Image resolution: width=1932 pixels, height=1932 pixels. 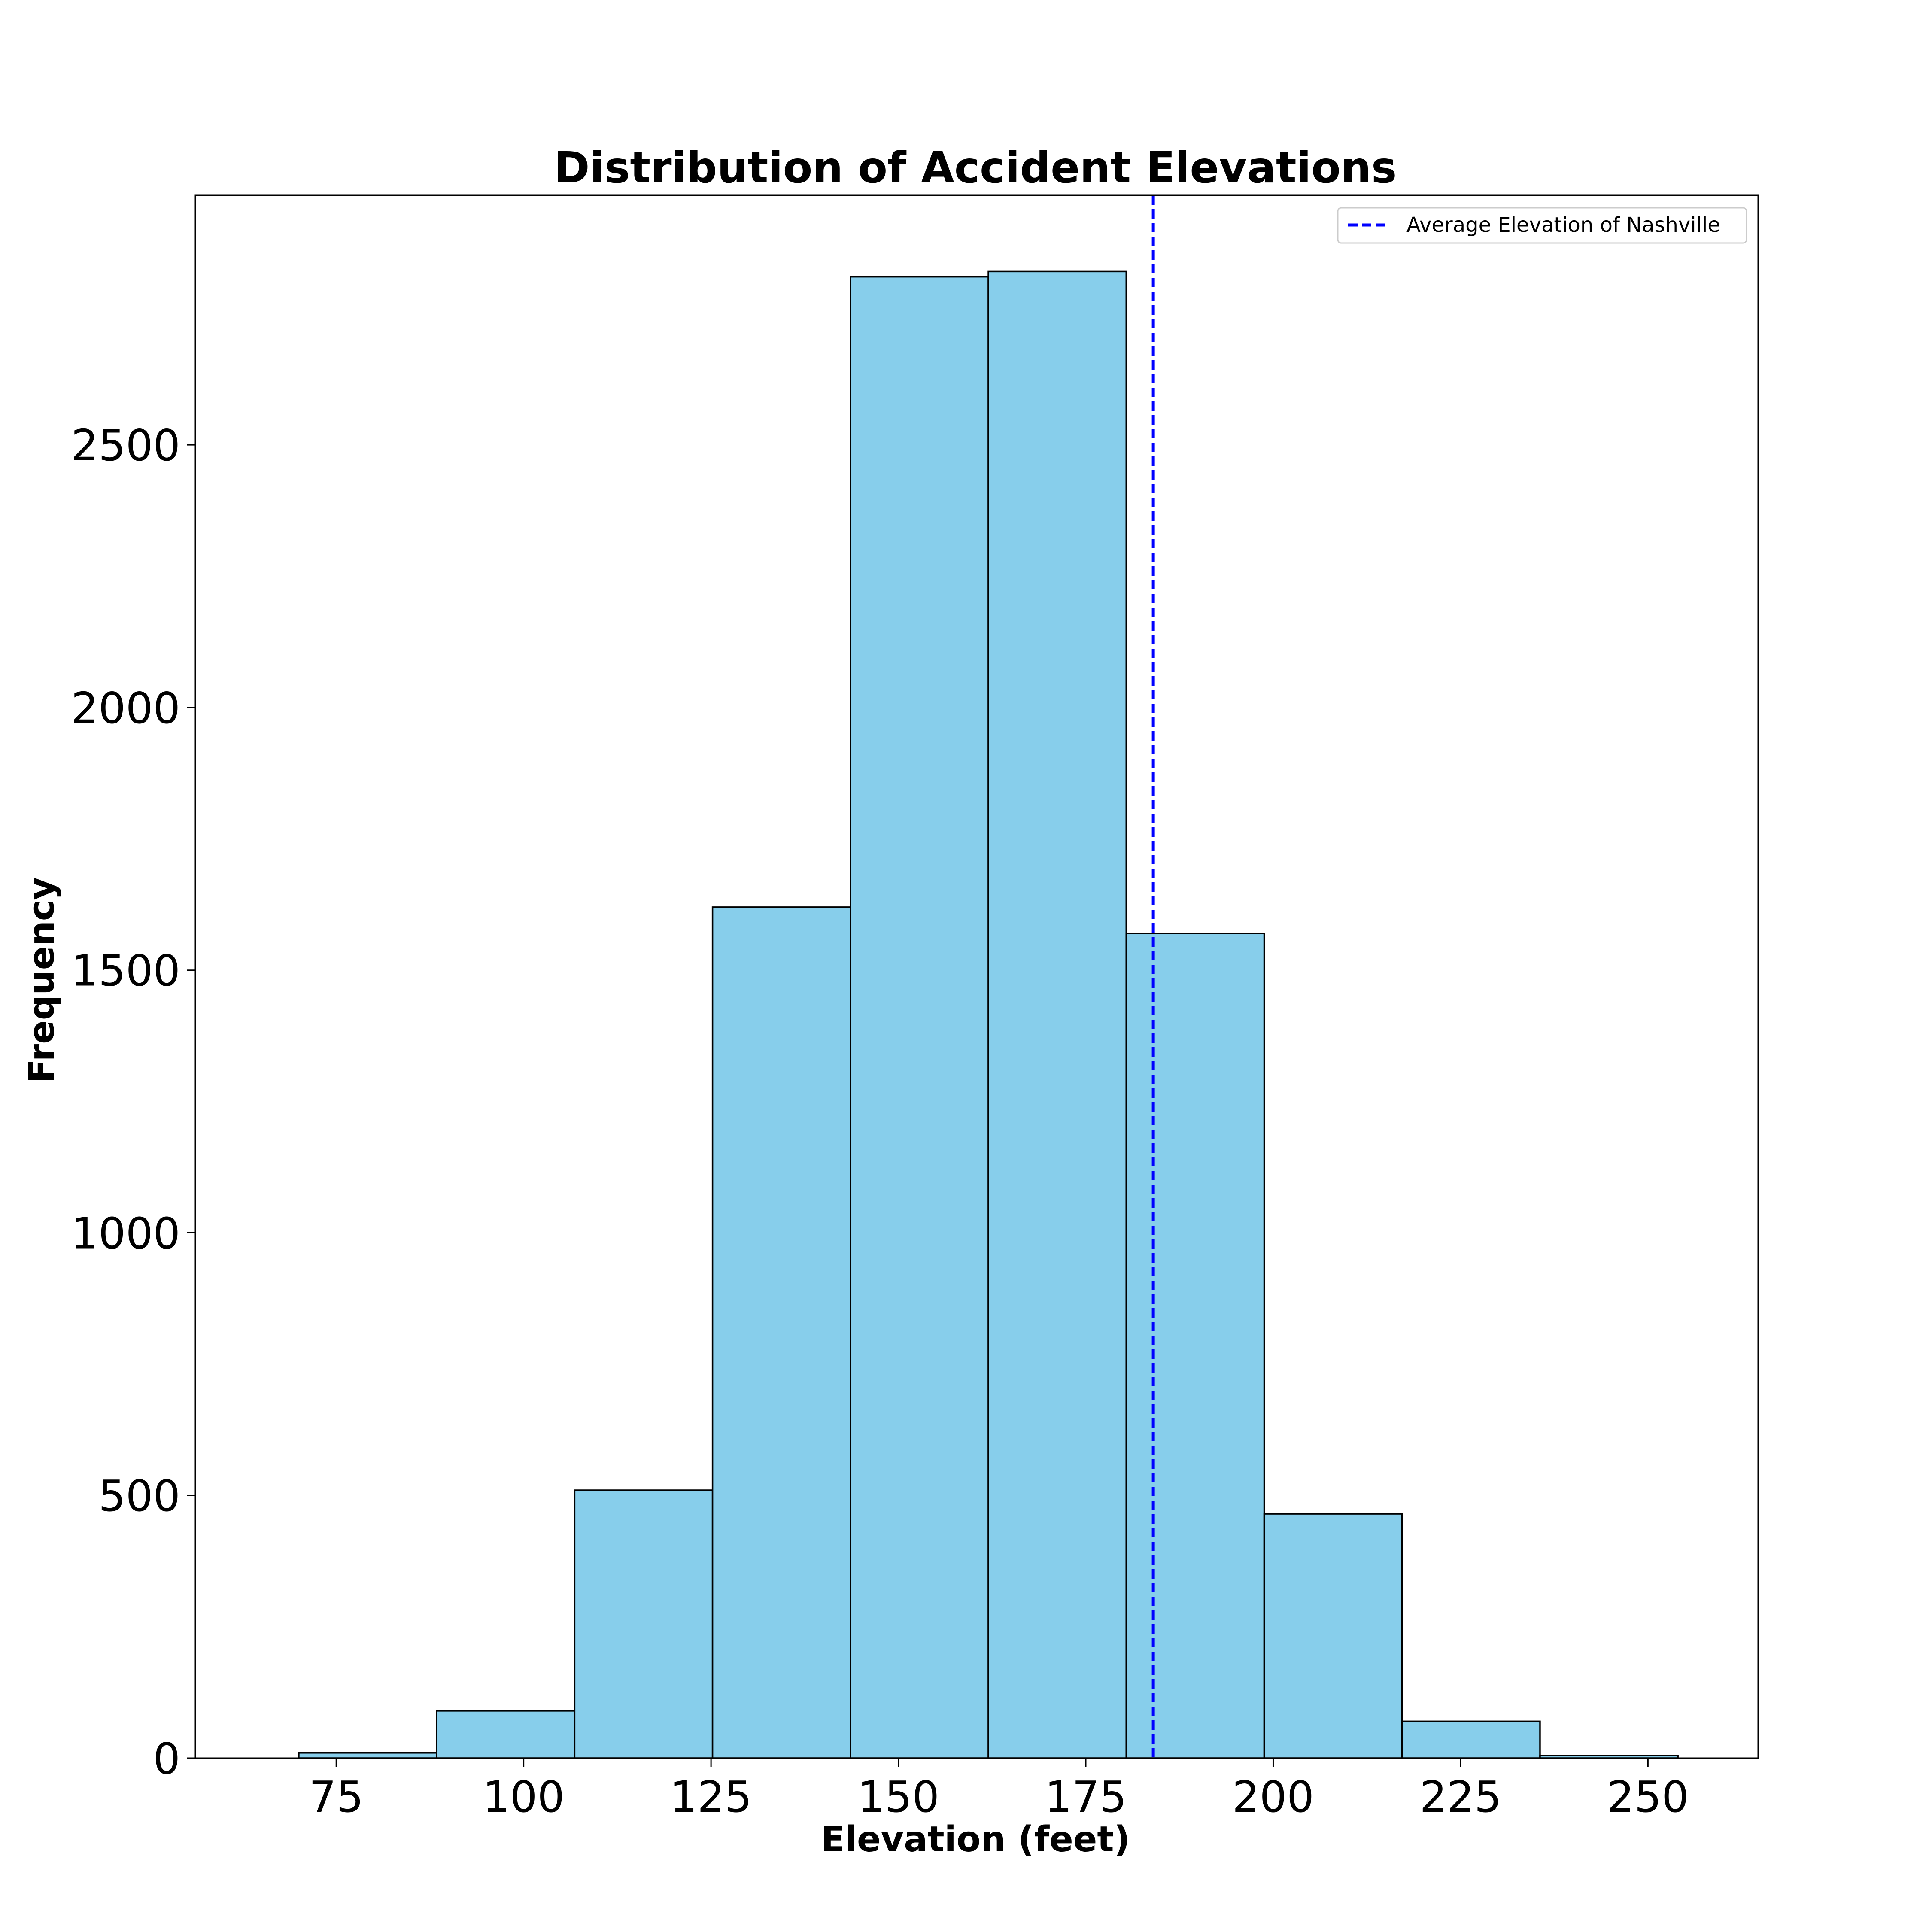 What do you see at coordinates (1086, 1797) in the screenshot?
I see `x-tick-label: 175` at bounding box center [1086, 1797].